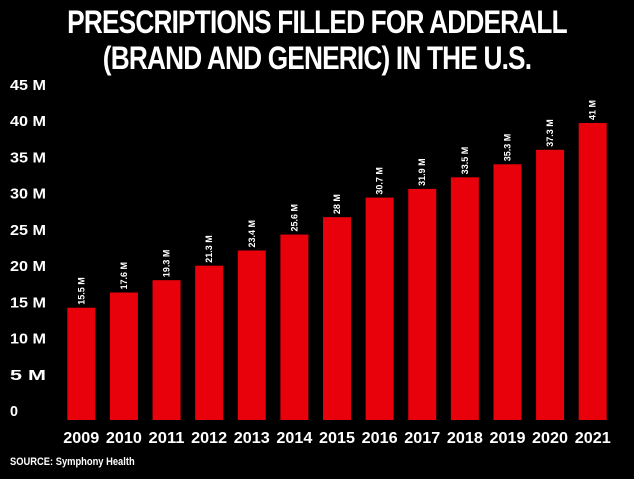  I want to click on x-tick-label: 2018, so click(465, 438).